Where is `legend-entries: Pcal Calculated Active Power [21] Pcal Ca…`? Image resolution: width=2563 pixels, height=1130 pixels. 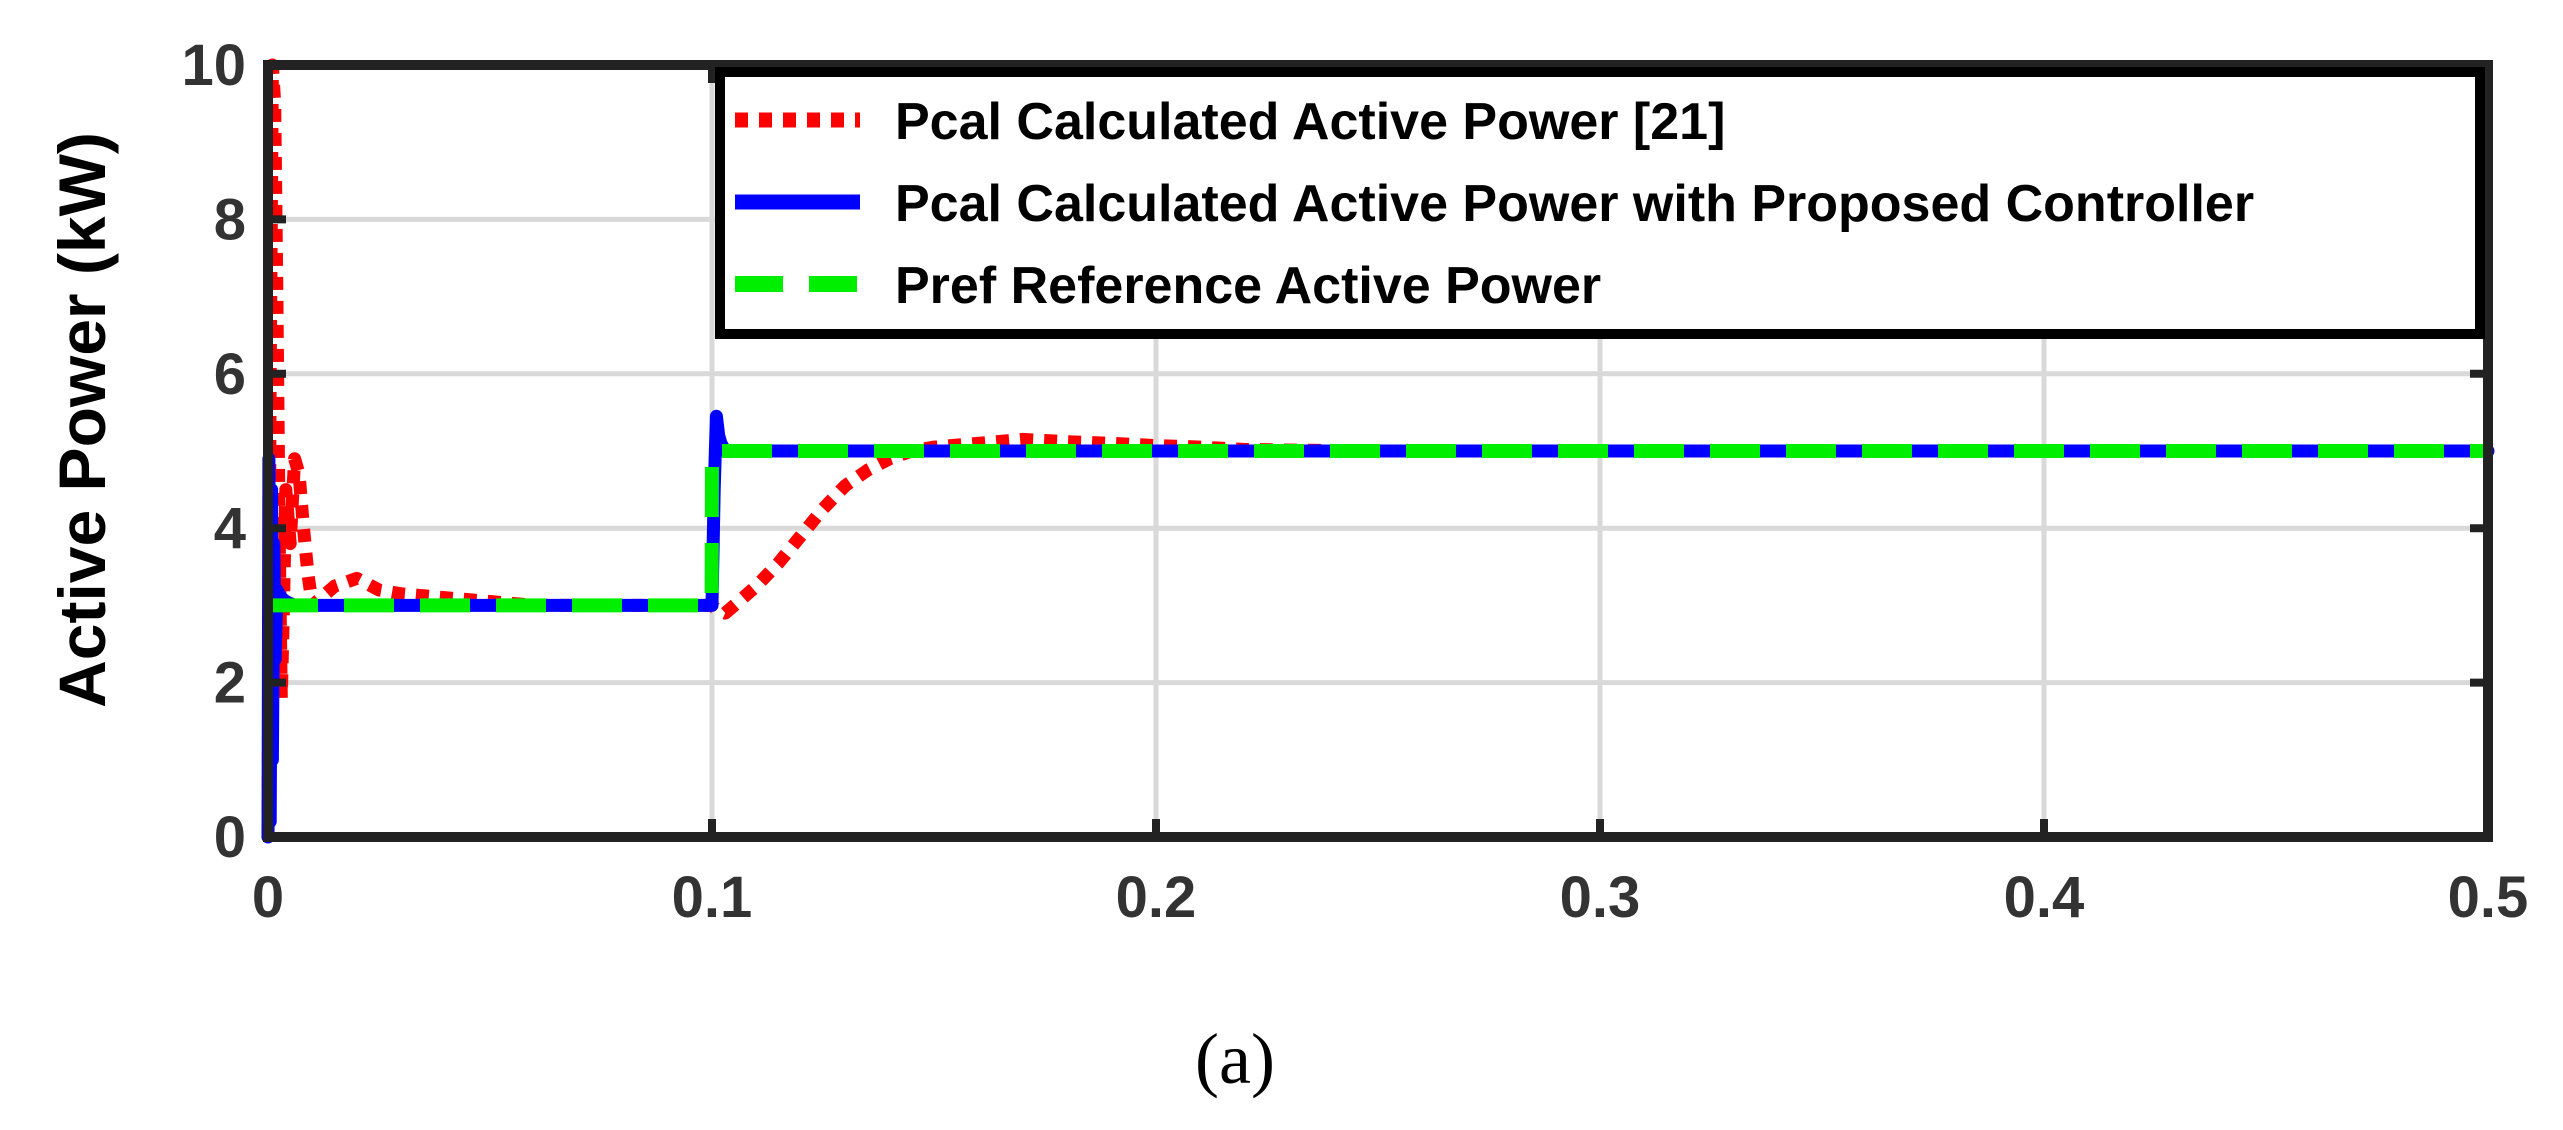 legend-entries: Pcal Calculated Active Power [21] Pcal Ca… is located at coordinates (1494, 204).